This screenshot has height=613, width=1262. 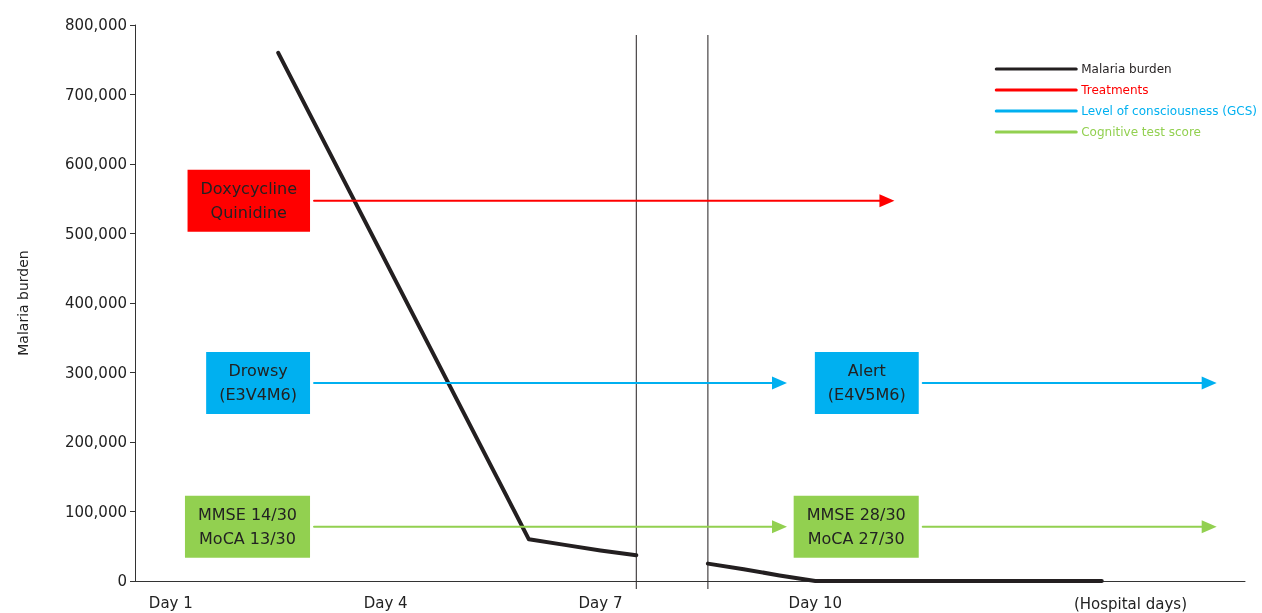 I want to click on text: Cognitive test score, so click(x=1141, y=132).